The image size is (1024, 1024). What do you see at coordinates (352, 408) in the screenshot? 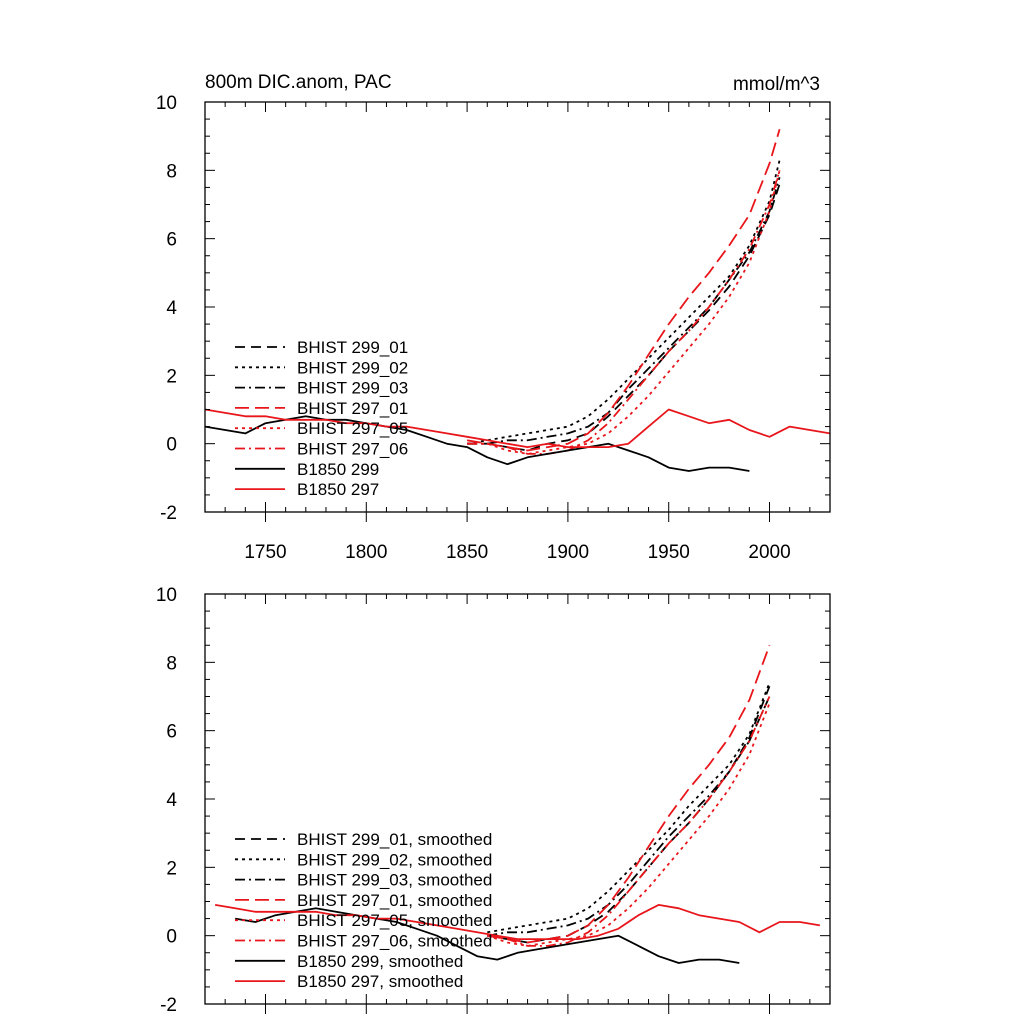
I see `legend-label-4: BHIST 297_01` at bounding box center [352, 408].